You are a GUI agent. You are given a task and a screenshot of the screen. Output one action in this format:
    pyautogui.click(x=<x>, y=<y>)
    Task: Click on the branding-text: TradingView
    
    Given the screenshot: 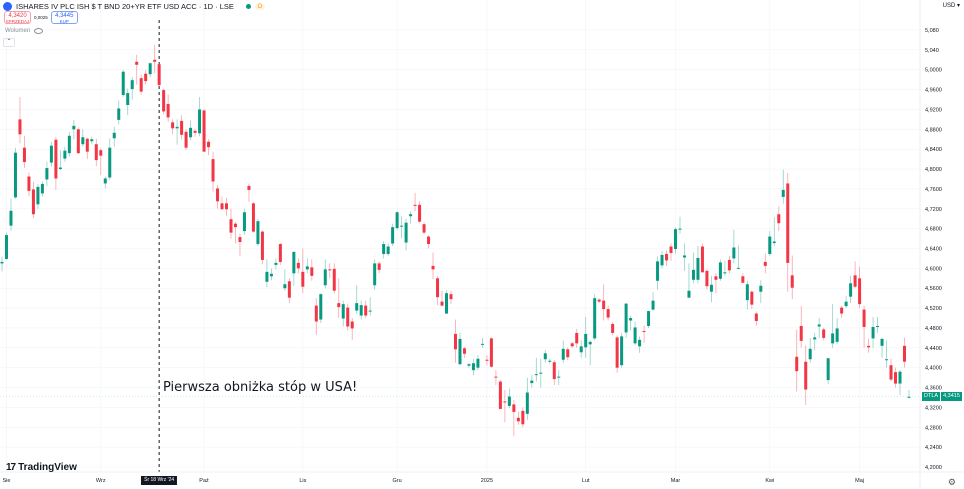 What is the action you would take?
    pyautogui.click(x=47, y=467)
    